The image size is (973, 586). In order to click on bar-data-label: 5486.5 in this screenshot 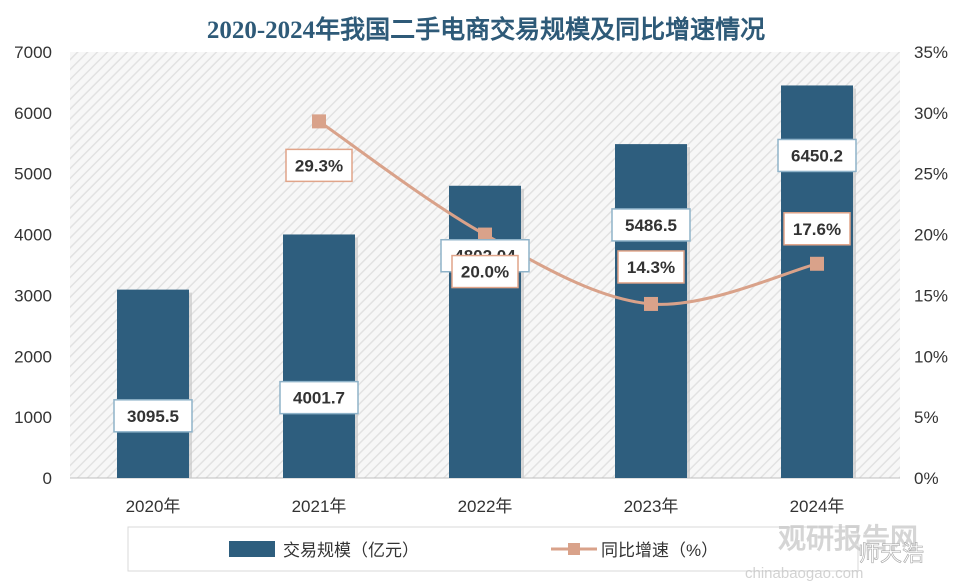, I will do `click(651, 225)`.